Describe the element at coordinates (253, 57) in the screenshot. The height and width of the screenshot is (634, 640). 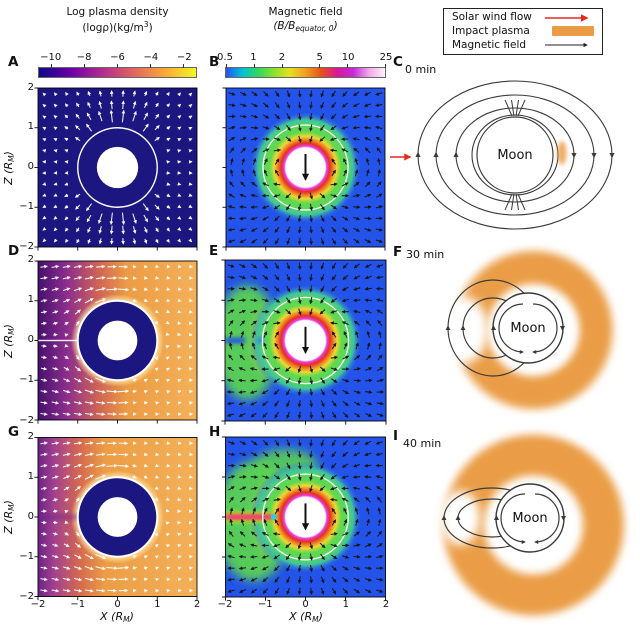
I see `colorbar-tick-label: 1` at that location.